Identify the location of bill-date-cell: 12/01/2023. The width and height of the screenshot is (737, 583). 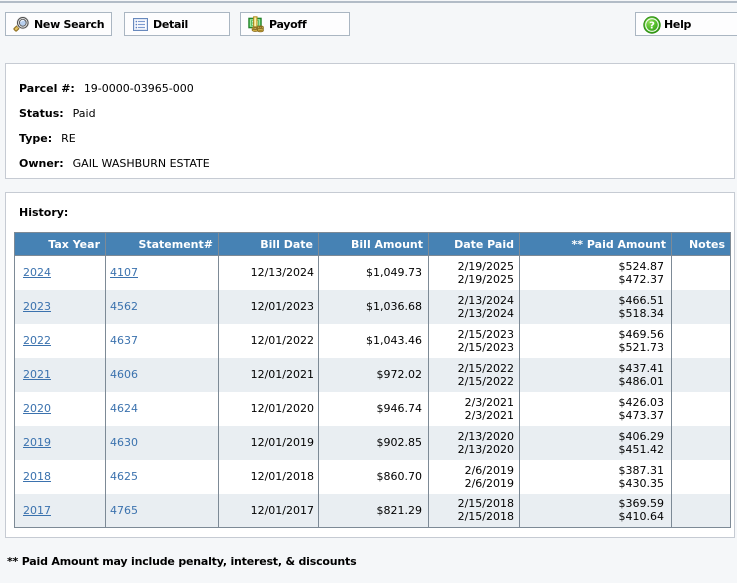
(268, 306).